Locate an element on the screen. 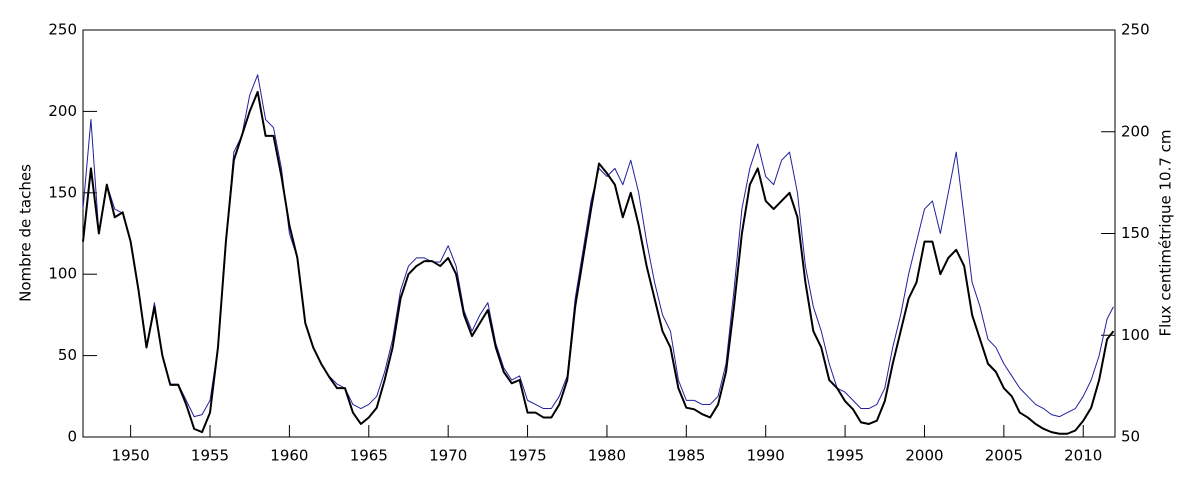 Image resolution: width=1200 pixels, height=500 pixels. x-tick-label: 1960 is located at coordinates (289, 456).